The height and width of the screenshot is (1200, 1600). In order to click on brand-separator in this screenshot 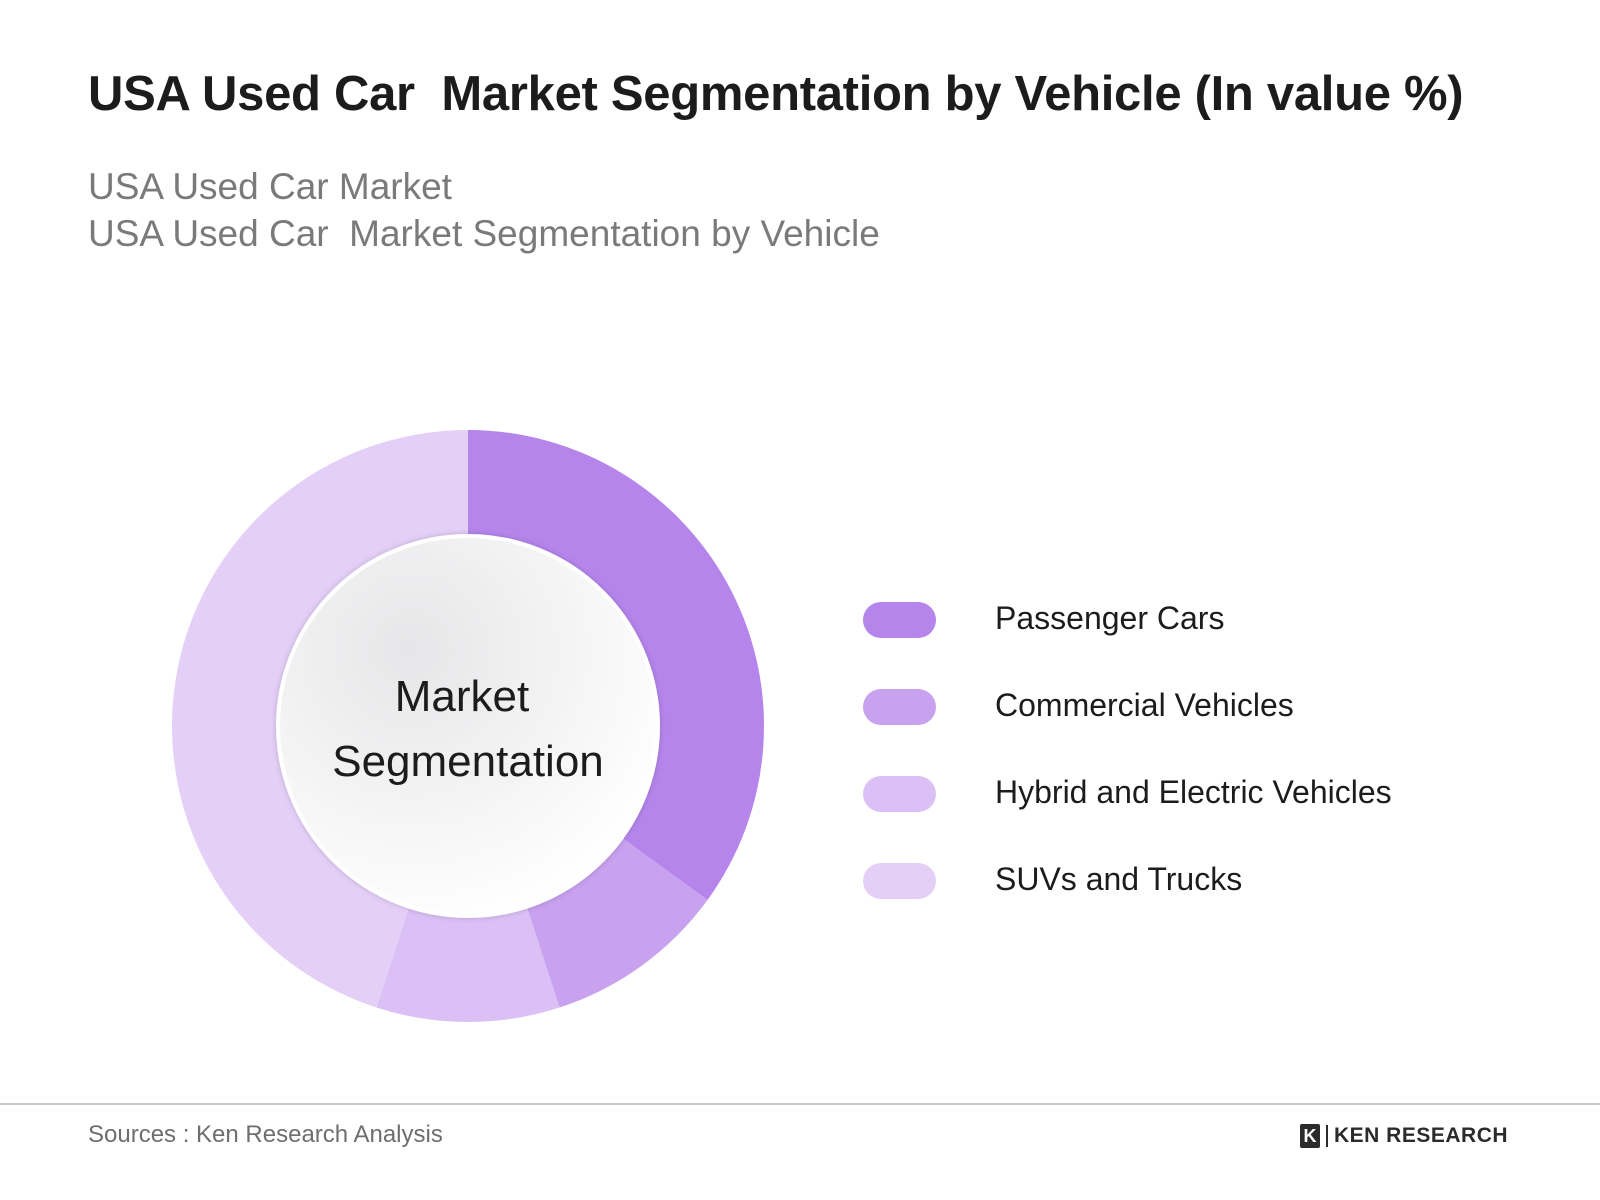, I will do `click(1327, 1136)`.